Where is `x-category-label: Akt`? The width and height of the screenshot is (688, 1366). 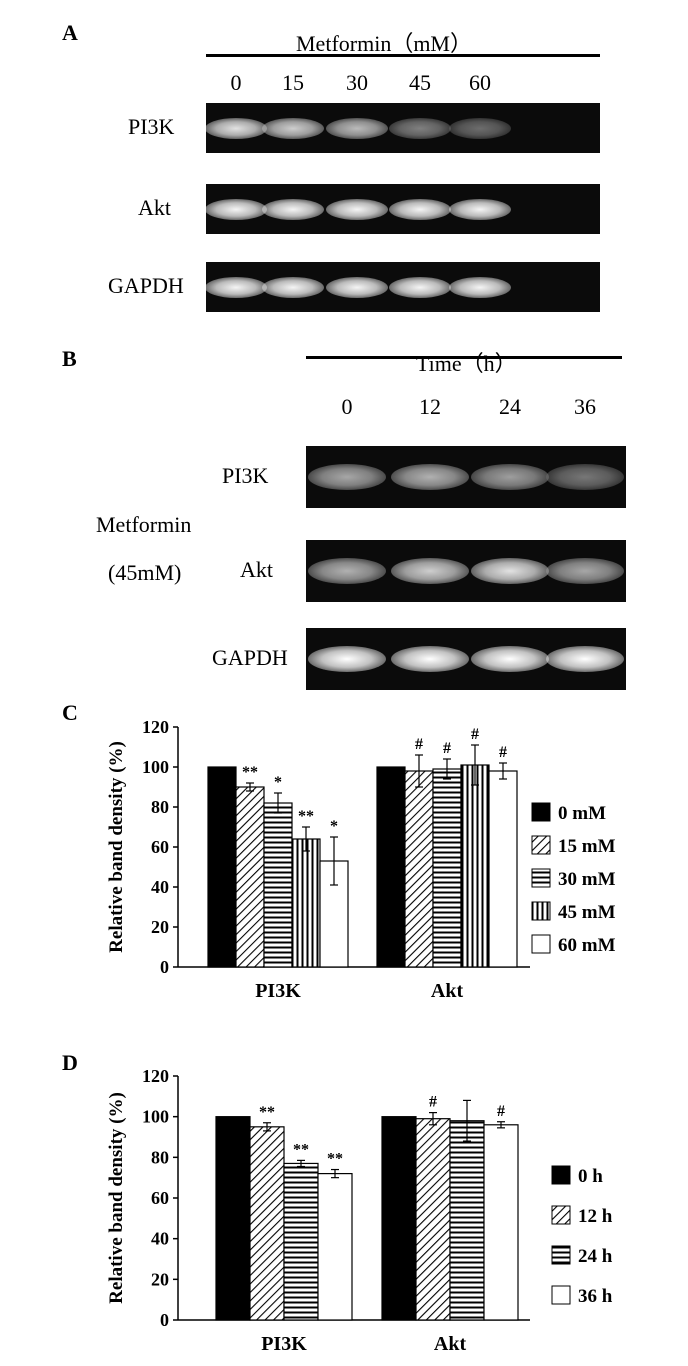
x-category-label: Akt is located at coordinates (447, 991).